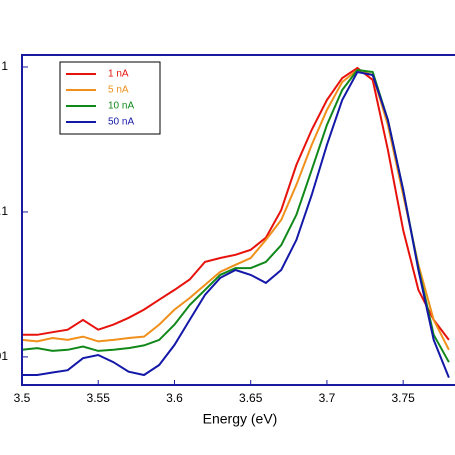 This screenshot has height=455, width=455. I want to click on x-tick-label: 3.6, so click(174, 398).